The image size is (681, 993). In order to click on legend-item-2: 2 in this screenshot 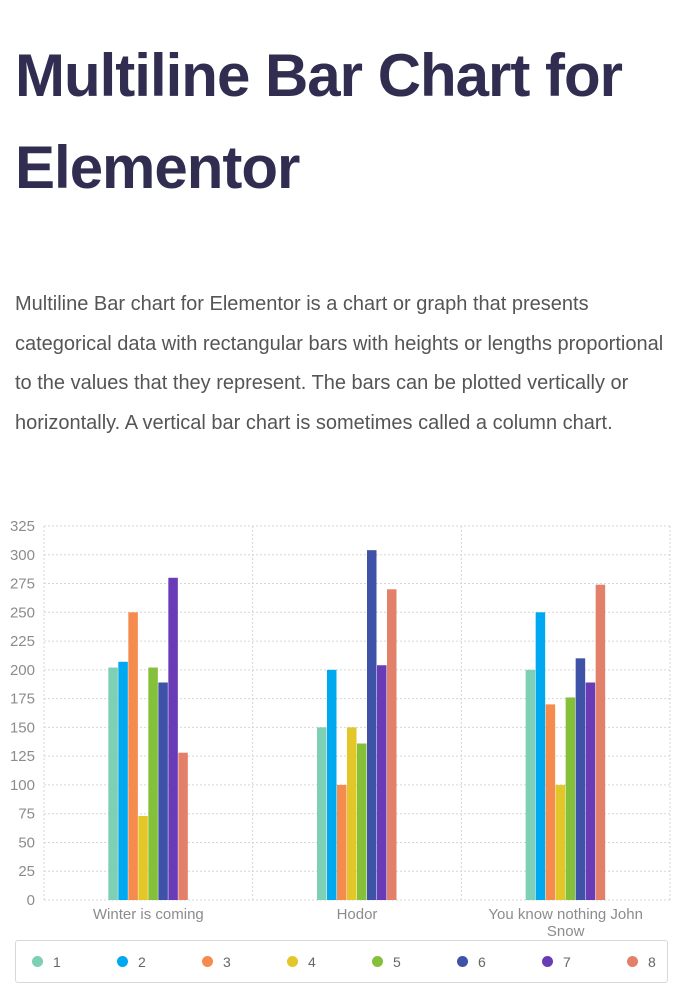, I will do `click(131, 961)`.